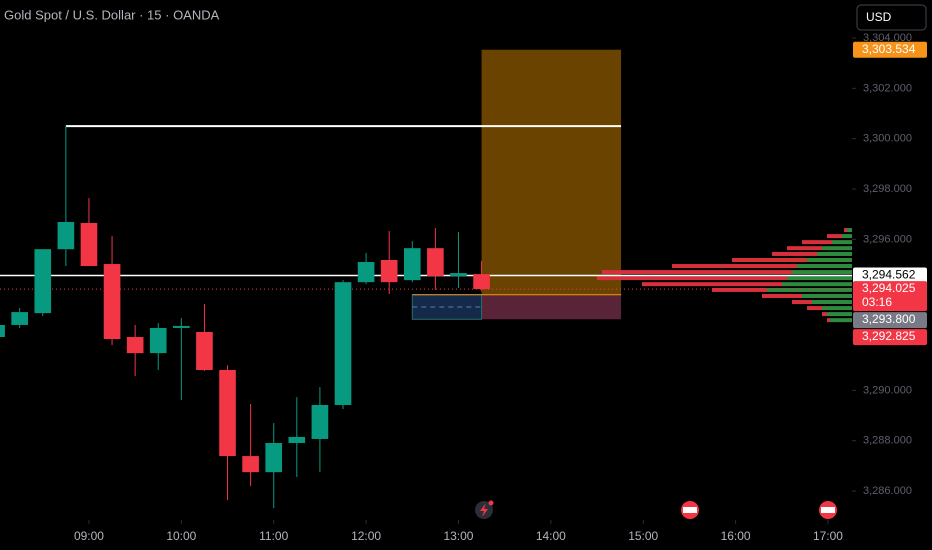  I want to click on price-label: 3,303.534, so click(889, 49).